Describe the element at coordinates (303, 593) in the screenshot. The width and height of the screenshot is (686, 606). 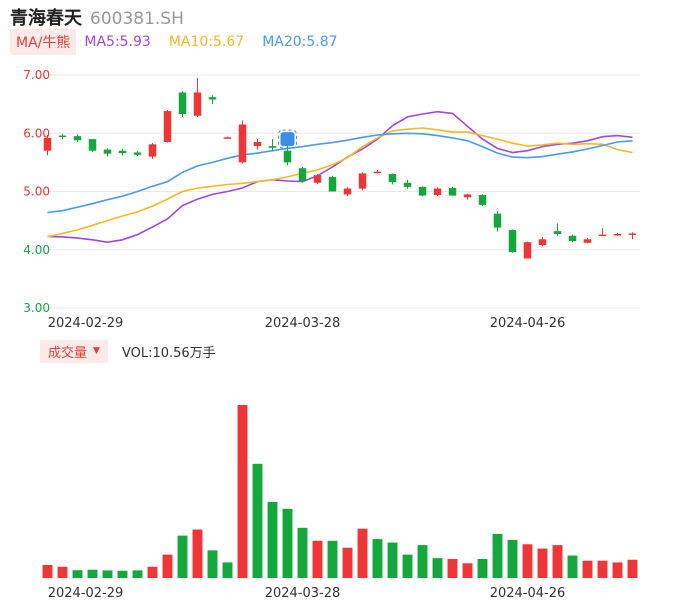
I see `volume-x-tick-label: 2024-03-28` at that location.